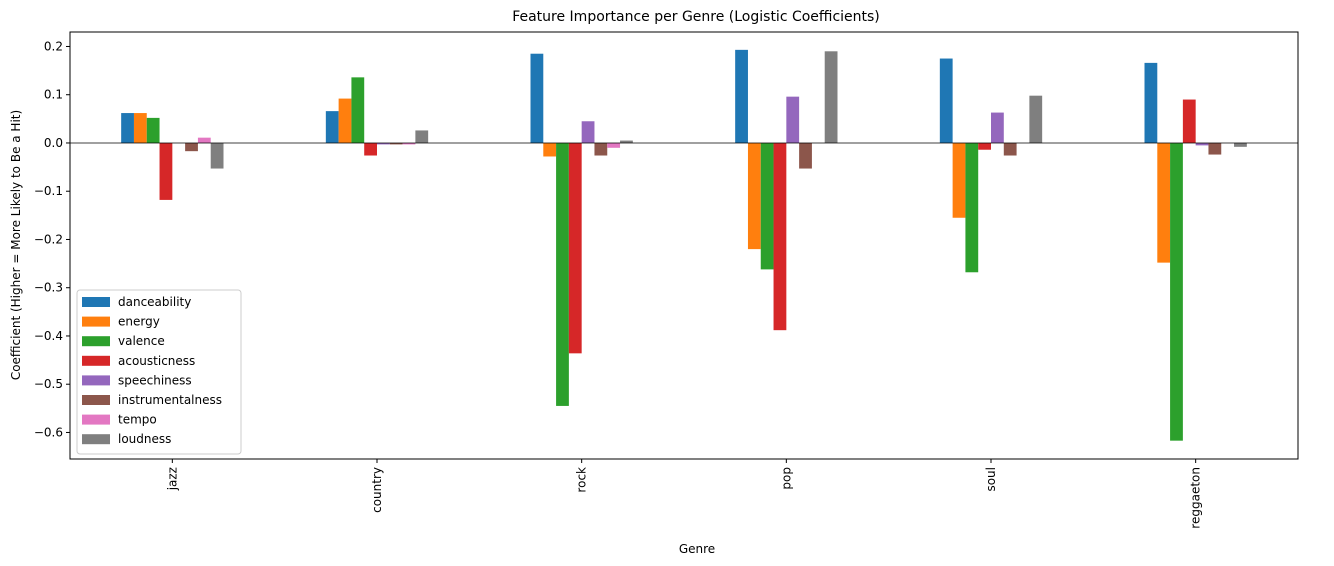 Image resolution: width=1334 pixels, height=566 pixels. I want to click on y-tick-label: 0.2, so click(53, 46).